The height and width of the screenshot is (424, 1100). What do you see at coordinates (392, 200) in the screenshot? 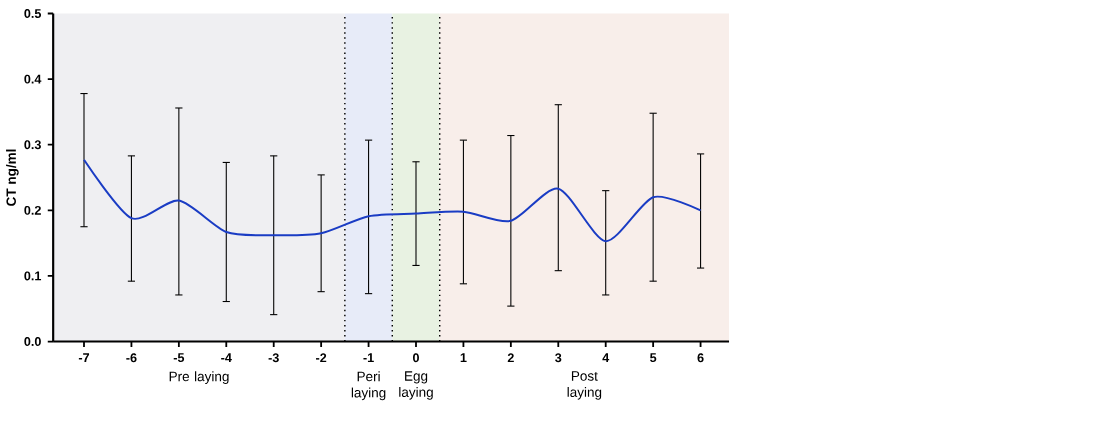
I see `line-series` at bounding box center [392, 200].